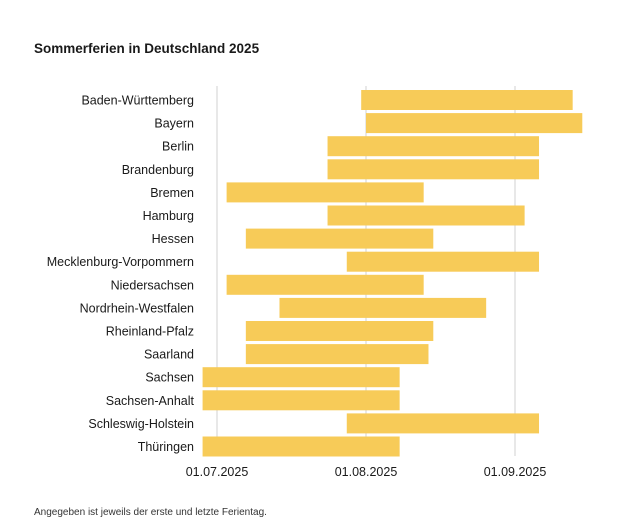 Image resolution: width=629 pixels, height=530 pixels. Describe the element at coordinates (172, 193) in the screenshot. I see `category-label: Bremen` at that location.